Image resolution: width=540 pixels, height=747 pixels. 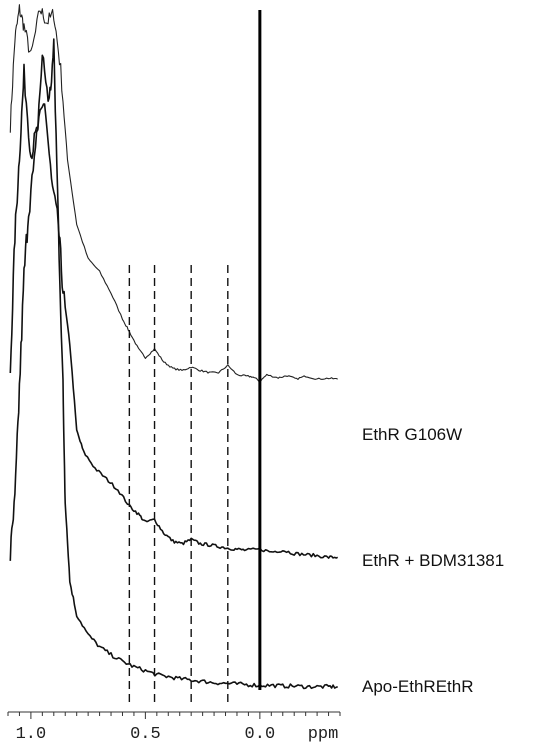 I want to click on series-label-2: EthR + BDM31381, so click(x=433, y=560).